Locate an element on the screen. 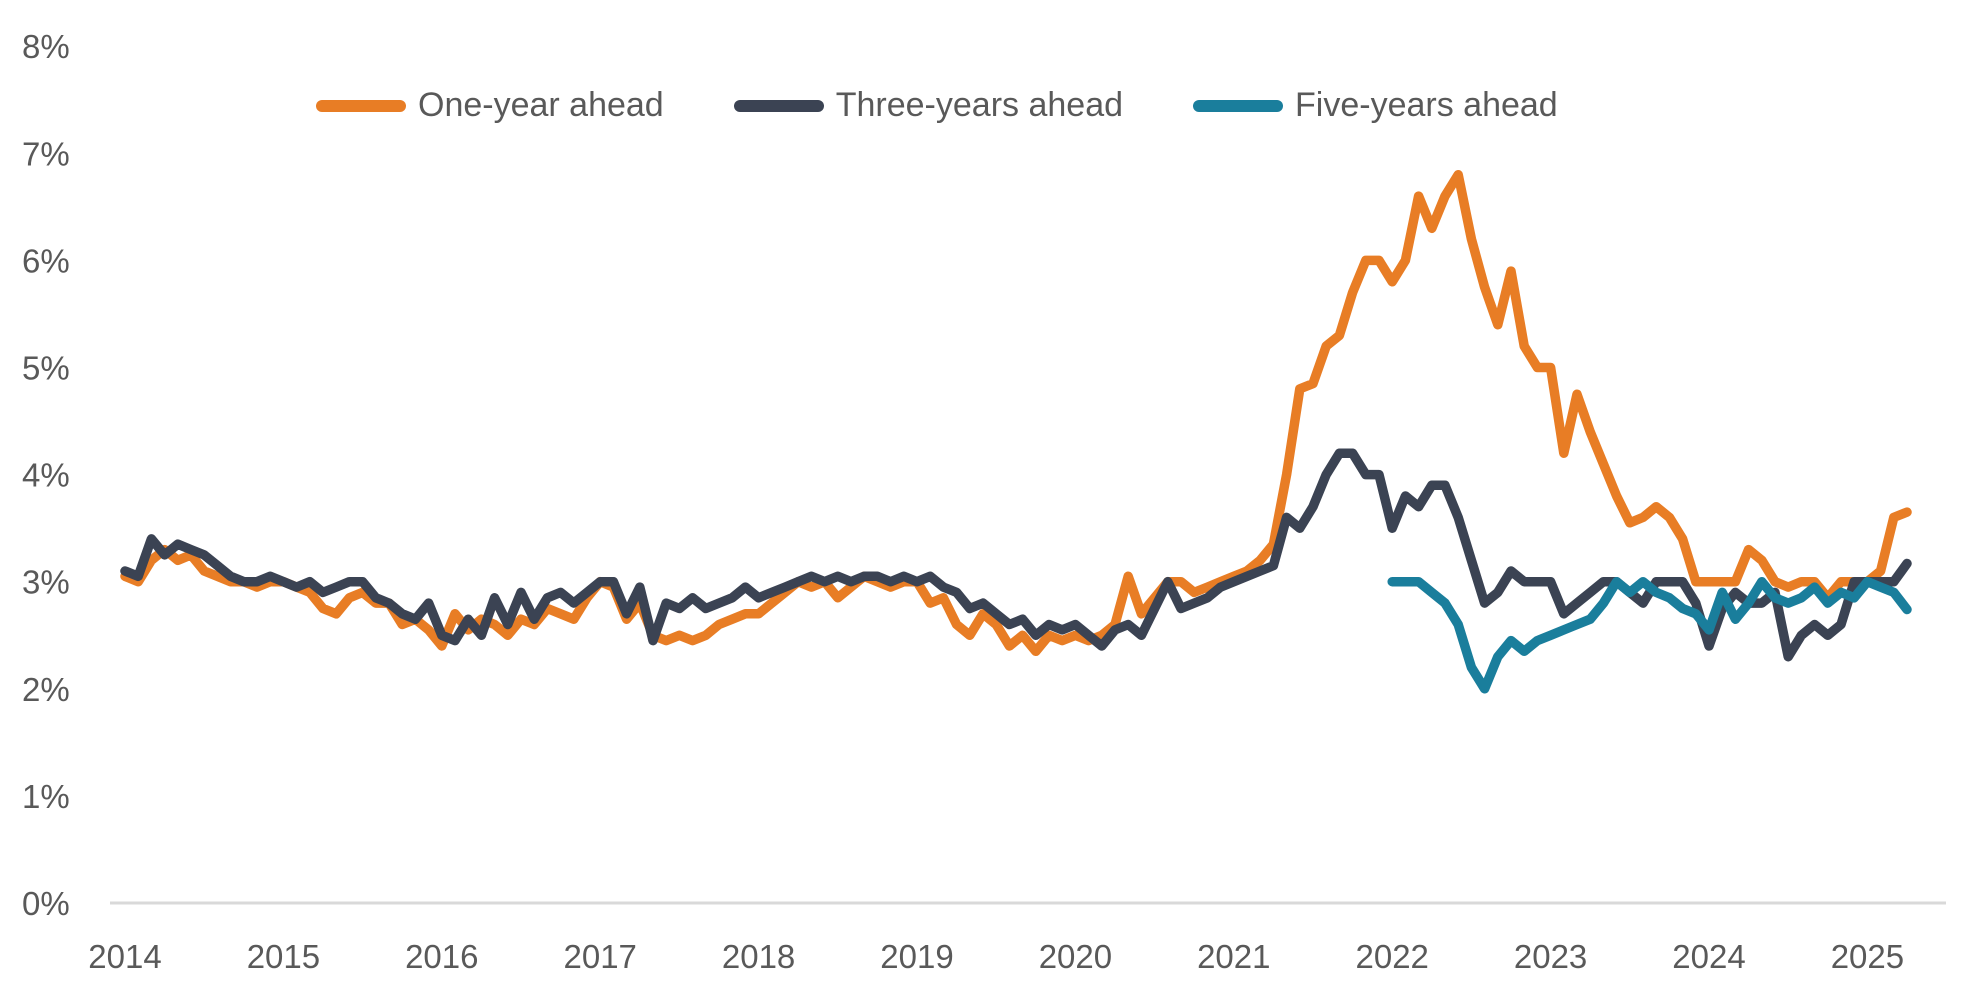 This screenshot has width=1963, height=993. x-tick-label: 2017 is located at coordinates (599, 956).